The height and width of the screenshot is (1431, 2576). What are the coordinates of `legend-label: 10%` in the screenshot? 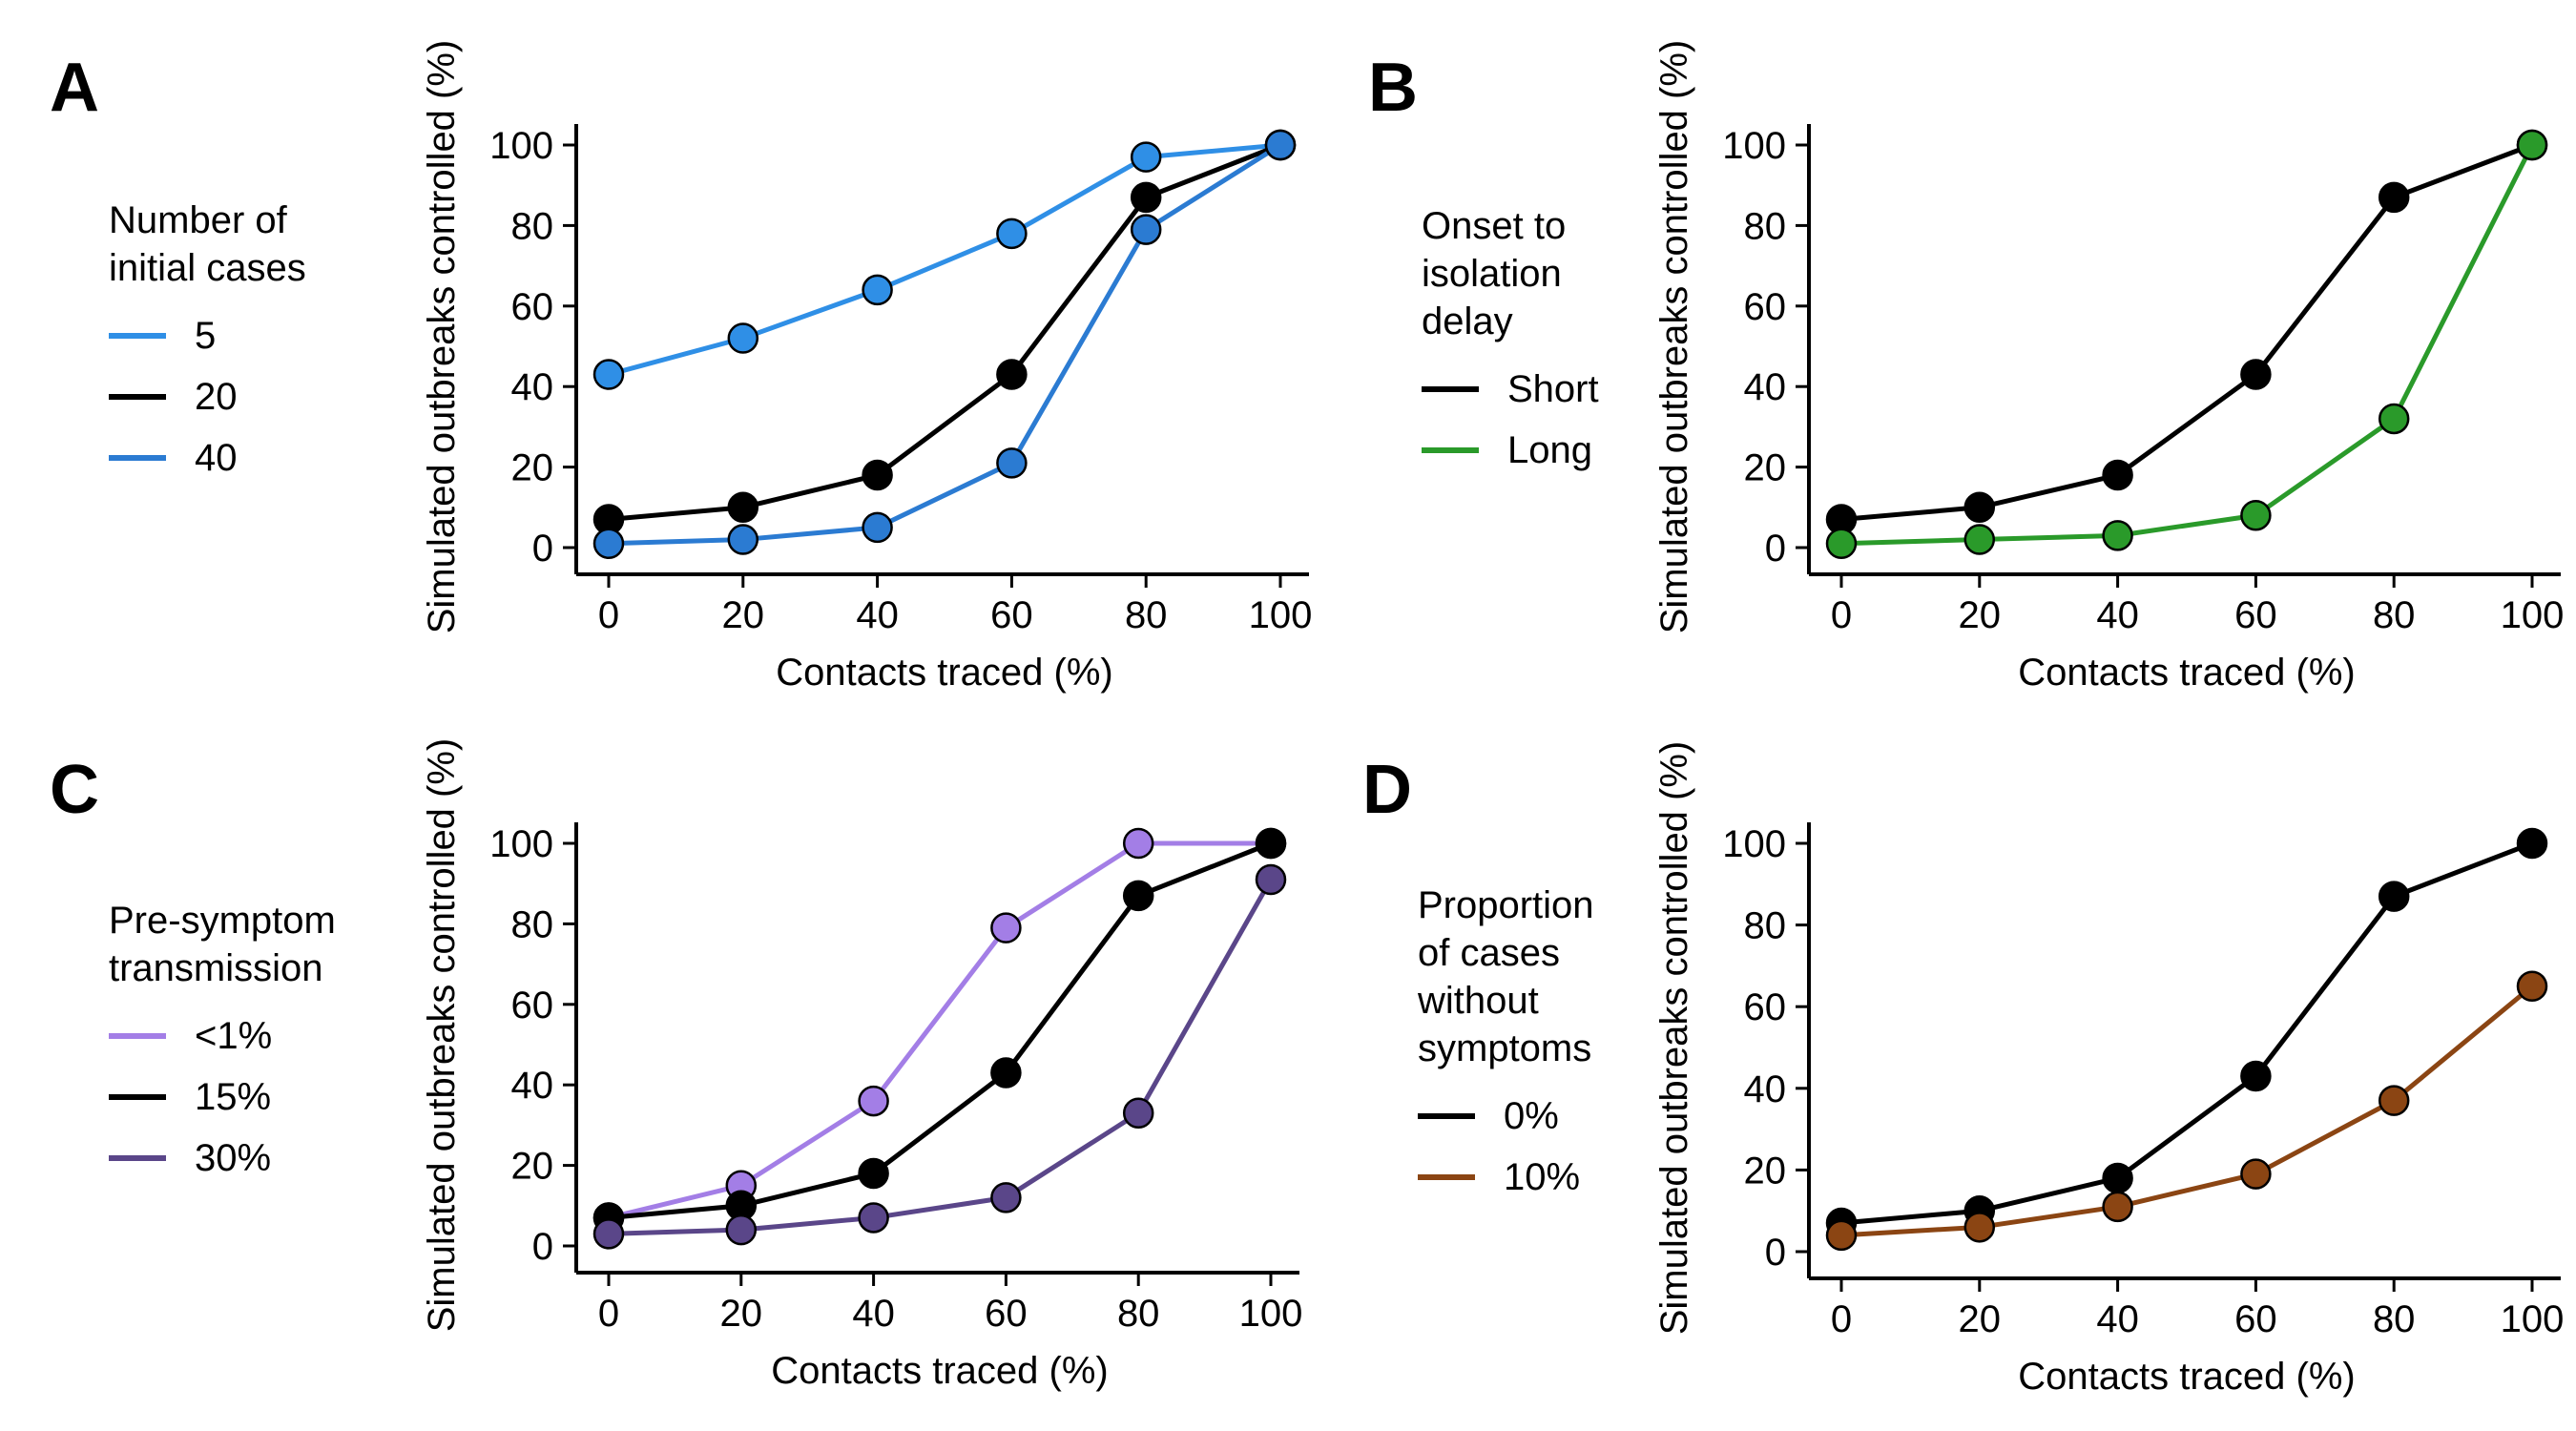 It's located at (1542, 1177).